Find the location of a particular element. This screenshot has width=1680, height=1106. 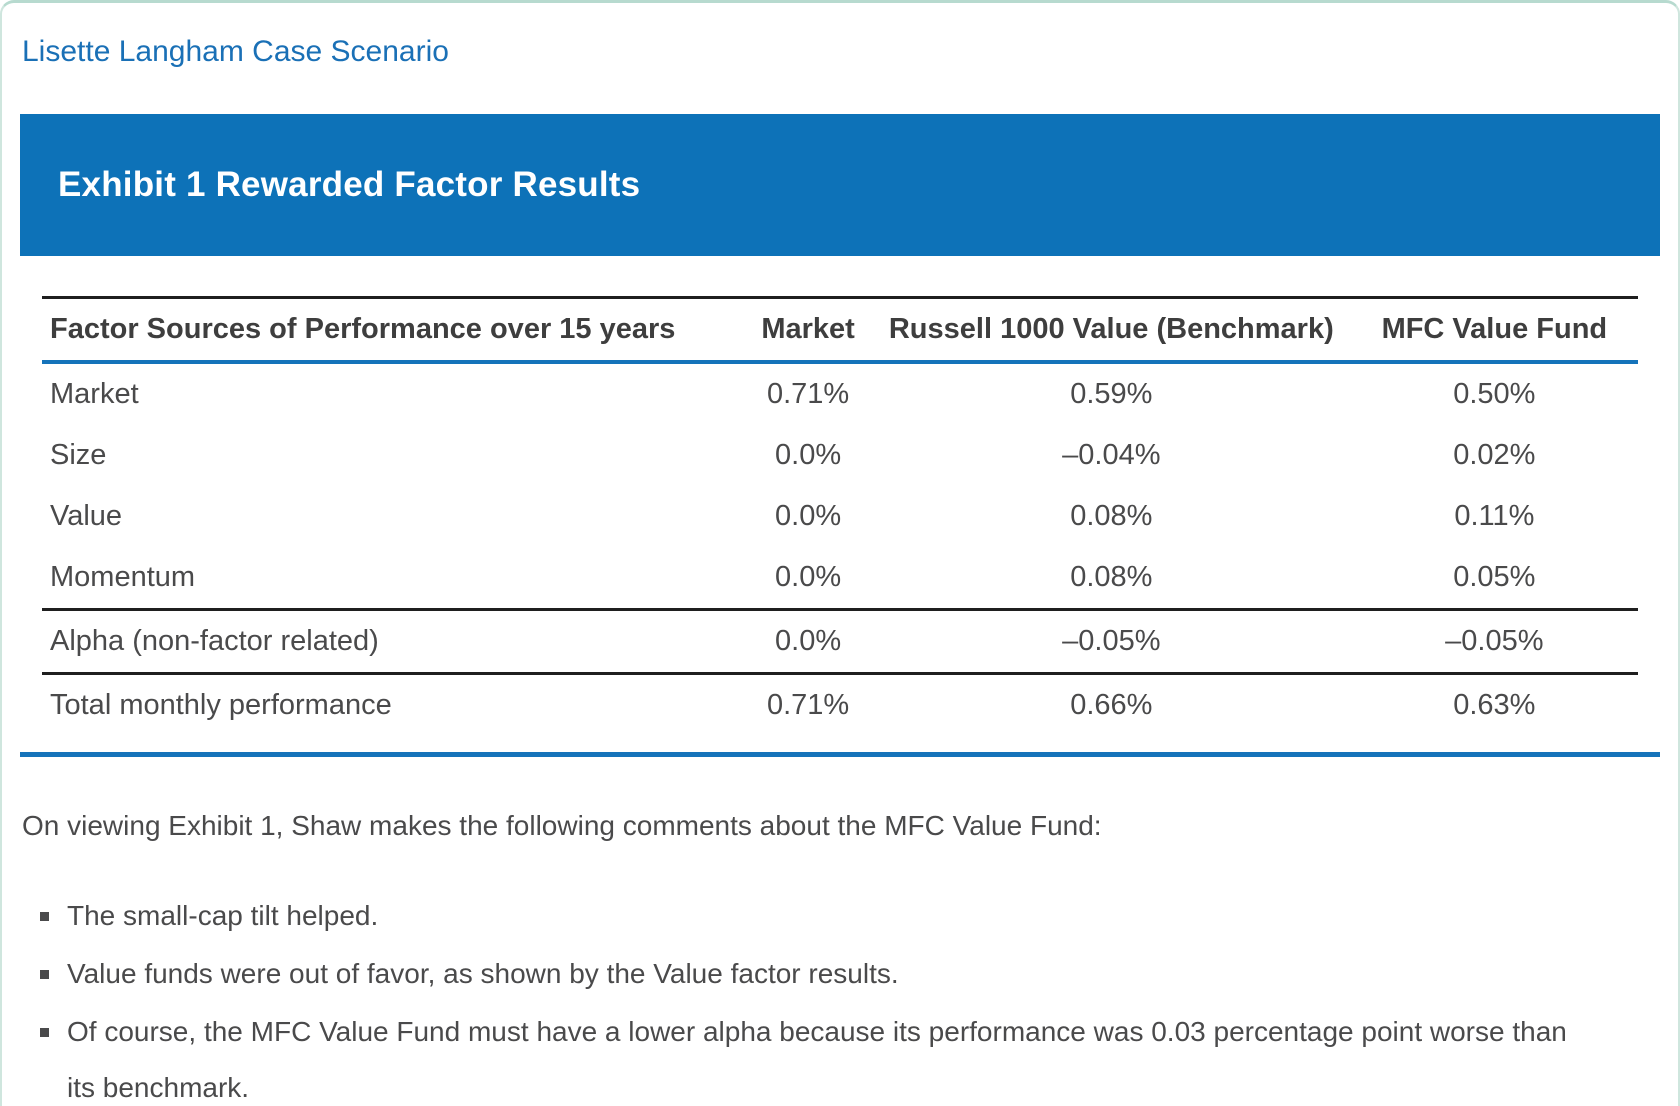

list-item-small-cap: The small-cap tilt helped. is located at coordinates (805, 916).